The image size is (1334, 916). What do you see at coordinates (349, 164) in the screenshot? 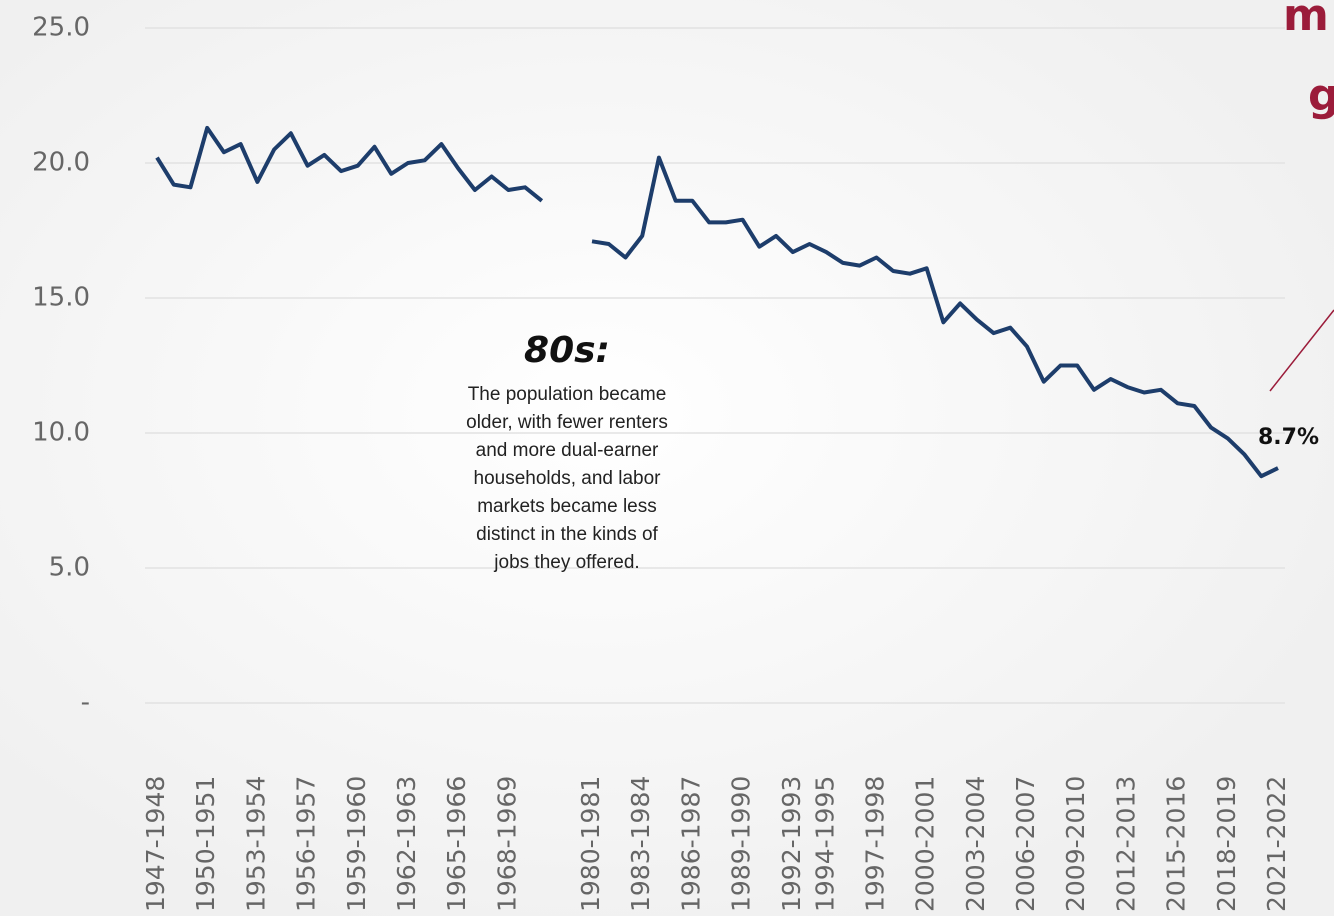
I see `line` at bounding box center [349, 164].